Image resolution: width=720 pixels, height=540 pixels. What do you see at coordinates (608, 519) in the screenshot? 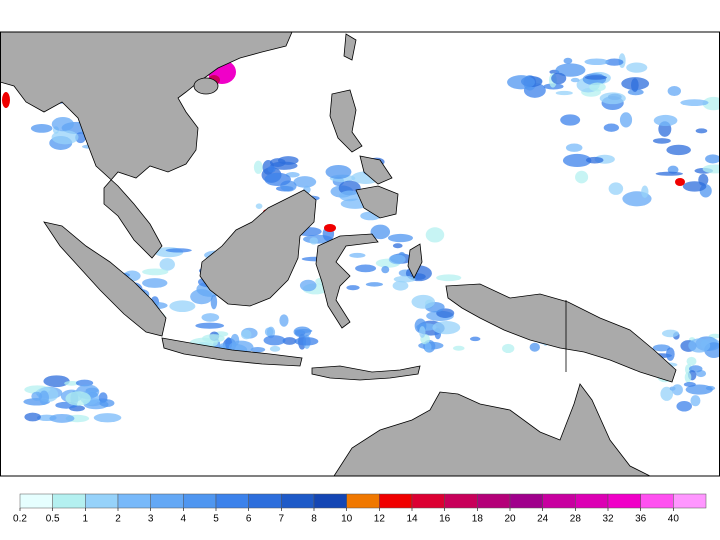
I see `colorbar-label: 32` at bounding box center [608, 519].